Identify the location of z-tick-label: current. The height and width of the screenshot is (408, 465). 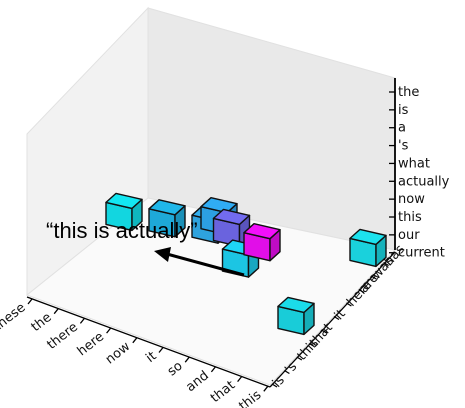
(421, 253).